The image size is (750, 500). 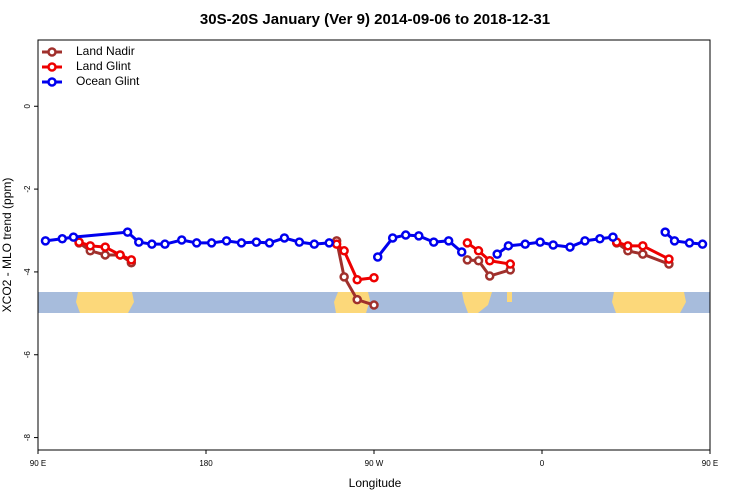 What do you see at coordinates (105, 51) in the screenshot?
I see `legend-label: Land Nadir` at bounding box center [105, 51].